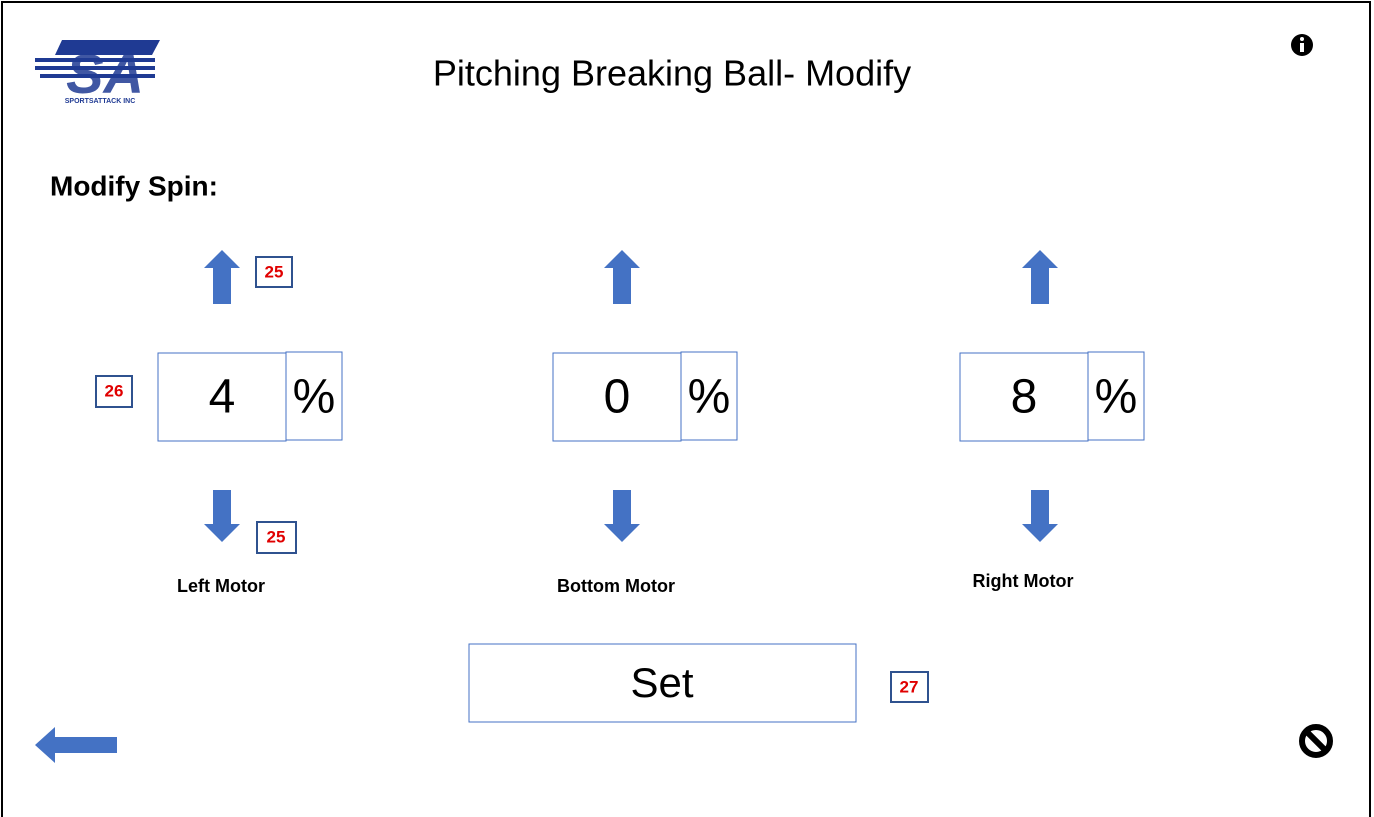 The image size is (1374, 817). I want to click on set-button, so click(662, 683).